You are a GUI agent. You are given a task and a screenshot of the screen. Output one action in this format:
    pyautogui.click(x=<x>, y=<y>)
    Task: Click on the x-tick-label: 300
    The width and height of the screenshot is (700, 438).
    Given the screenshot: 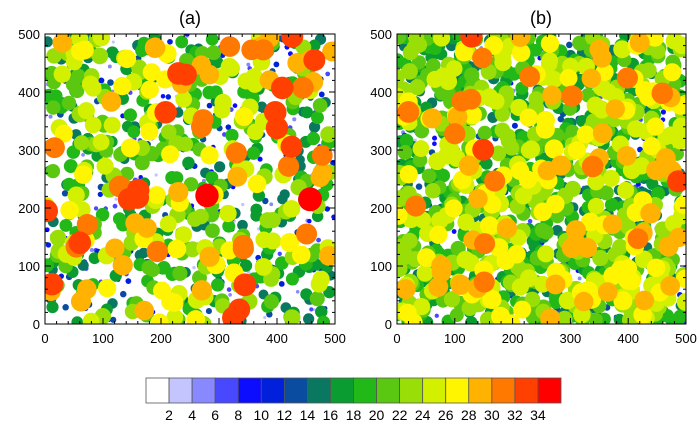 What is the action you would take?
    pyautogui.click(x=571, y=338)
    